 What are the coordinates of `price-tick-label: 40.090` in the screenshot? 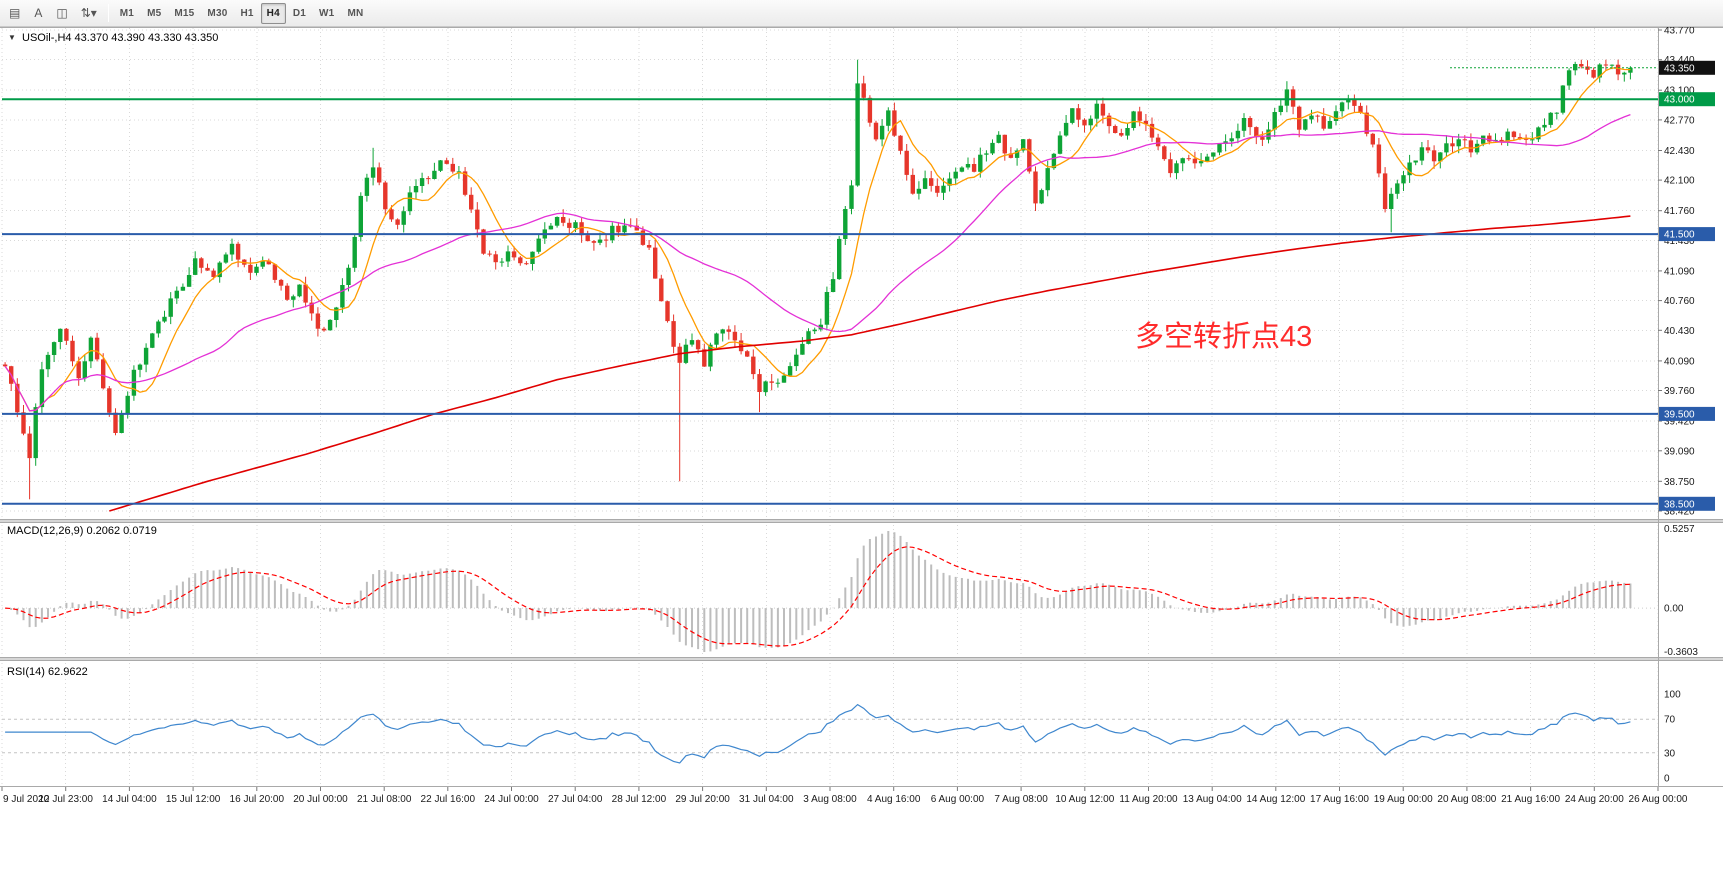 It's located at (1679, 361).